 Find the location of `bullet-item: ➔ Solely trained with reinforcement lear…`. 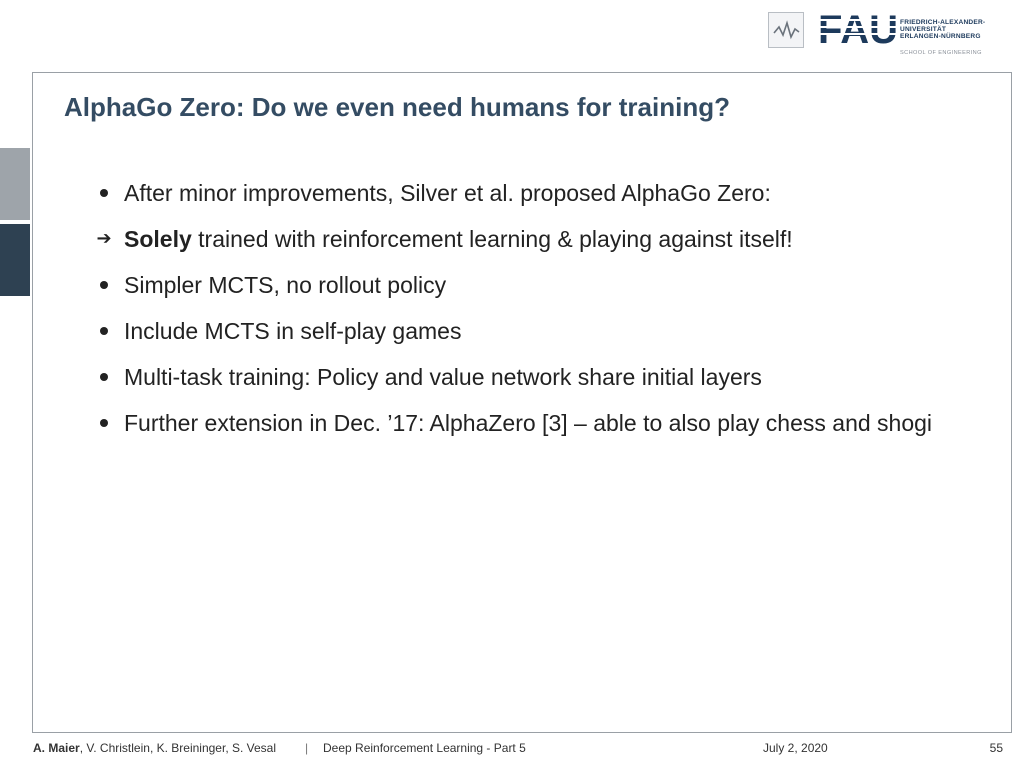

bullet-item: ➔ Solely trained with reinforcement lear… is located at coordinates (538, 239).